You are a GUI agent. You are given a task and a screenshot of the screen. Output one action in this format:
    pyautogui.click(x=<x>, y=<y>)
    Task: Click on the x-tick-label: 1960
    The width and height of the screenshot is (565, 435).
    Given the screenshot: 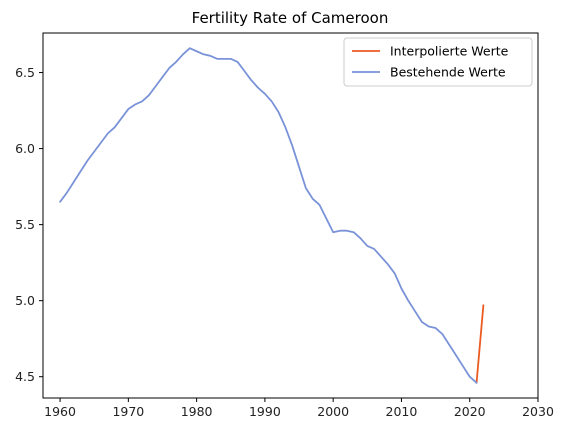 What is the action you would take?
    pyautogui.click(x=60, y=411)
    